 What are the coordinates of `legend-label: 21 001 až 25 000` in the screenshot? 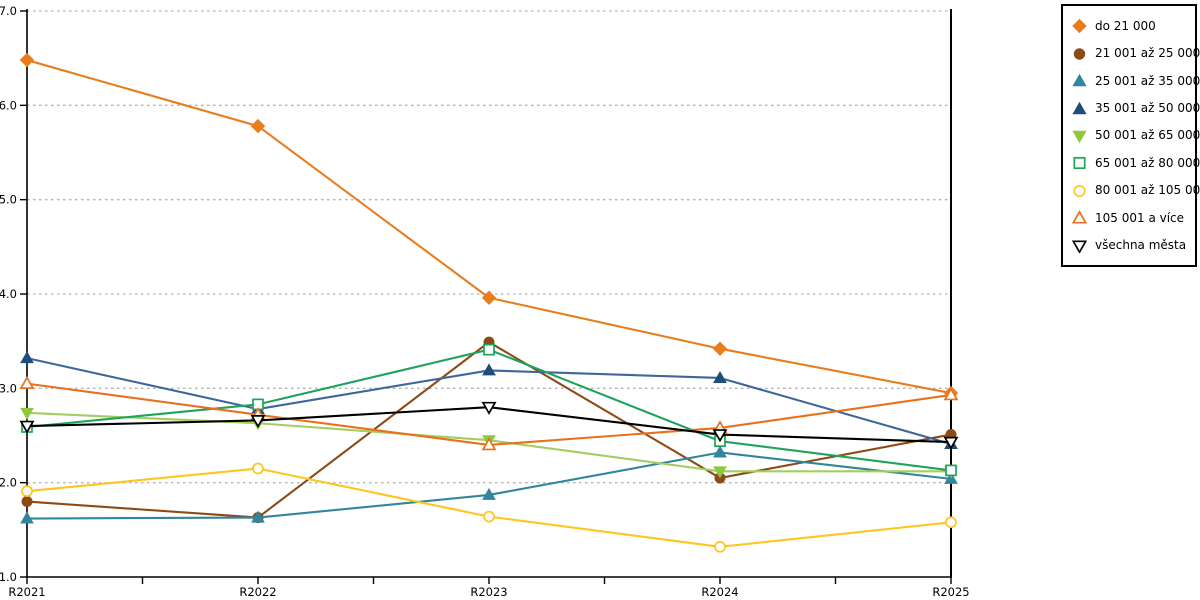 It's located at (1147, 53).